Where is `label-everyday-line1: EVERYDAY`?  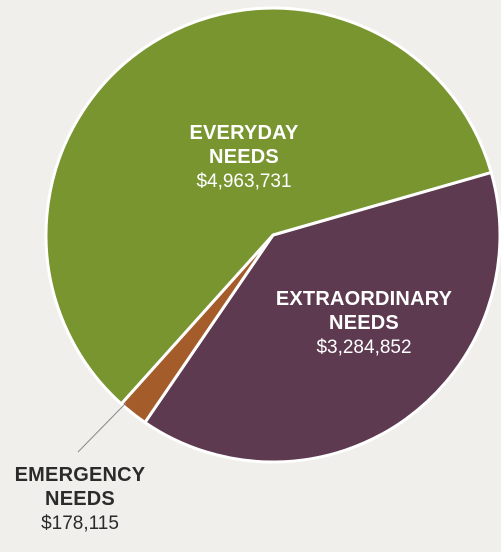 label-everyday-line1: EVERYDAY is located at coordinates (244, 133).